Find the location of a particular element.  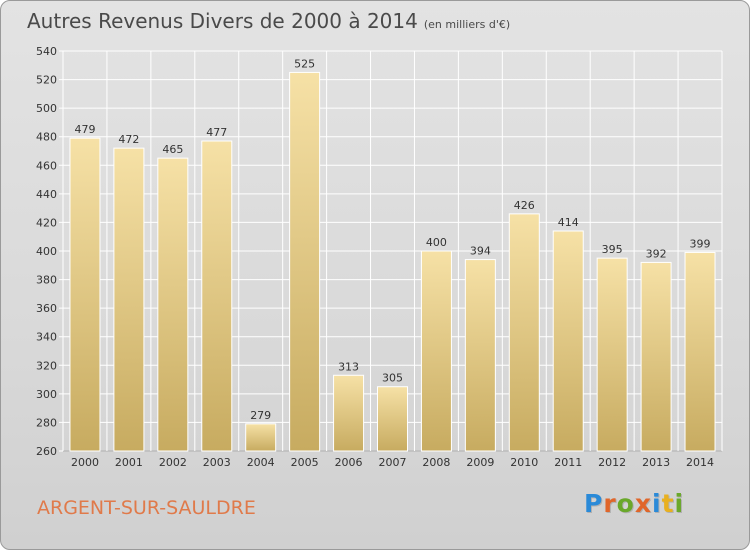

y-tick-label: 480 is located at coordinates (46, 137).